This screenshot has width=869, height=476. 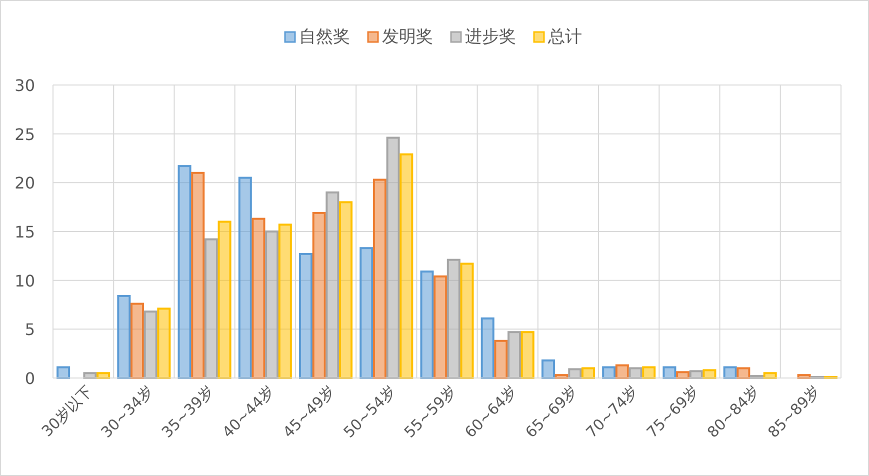 What do you see at coordinates (67, 411) in the screenshot?
I see `x-tick-label: 30岁以下` at bounding box center [67, 411].